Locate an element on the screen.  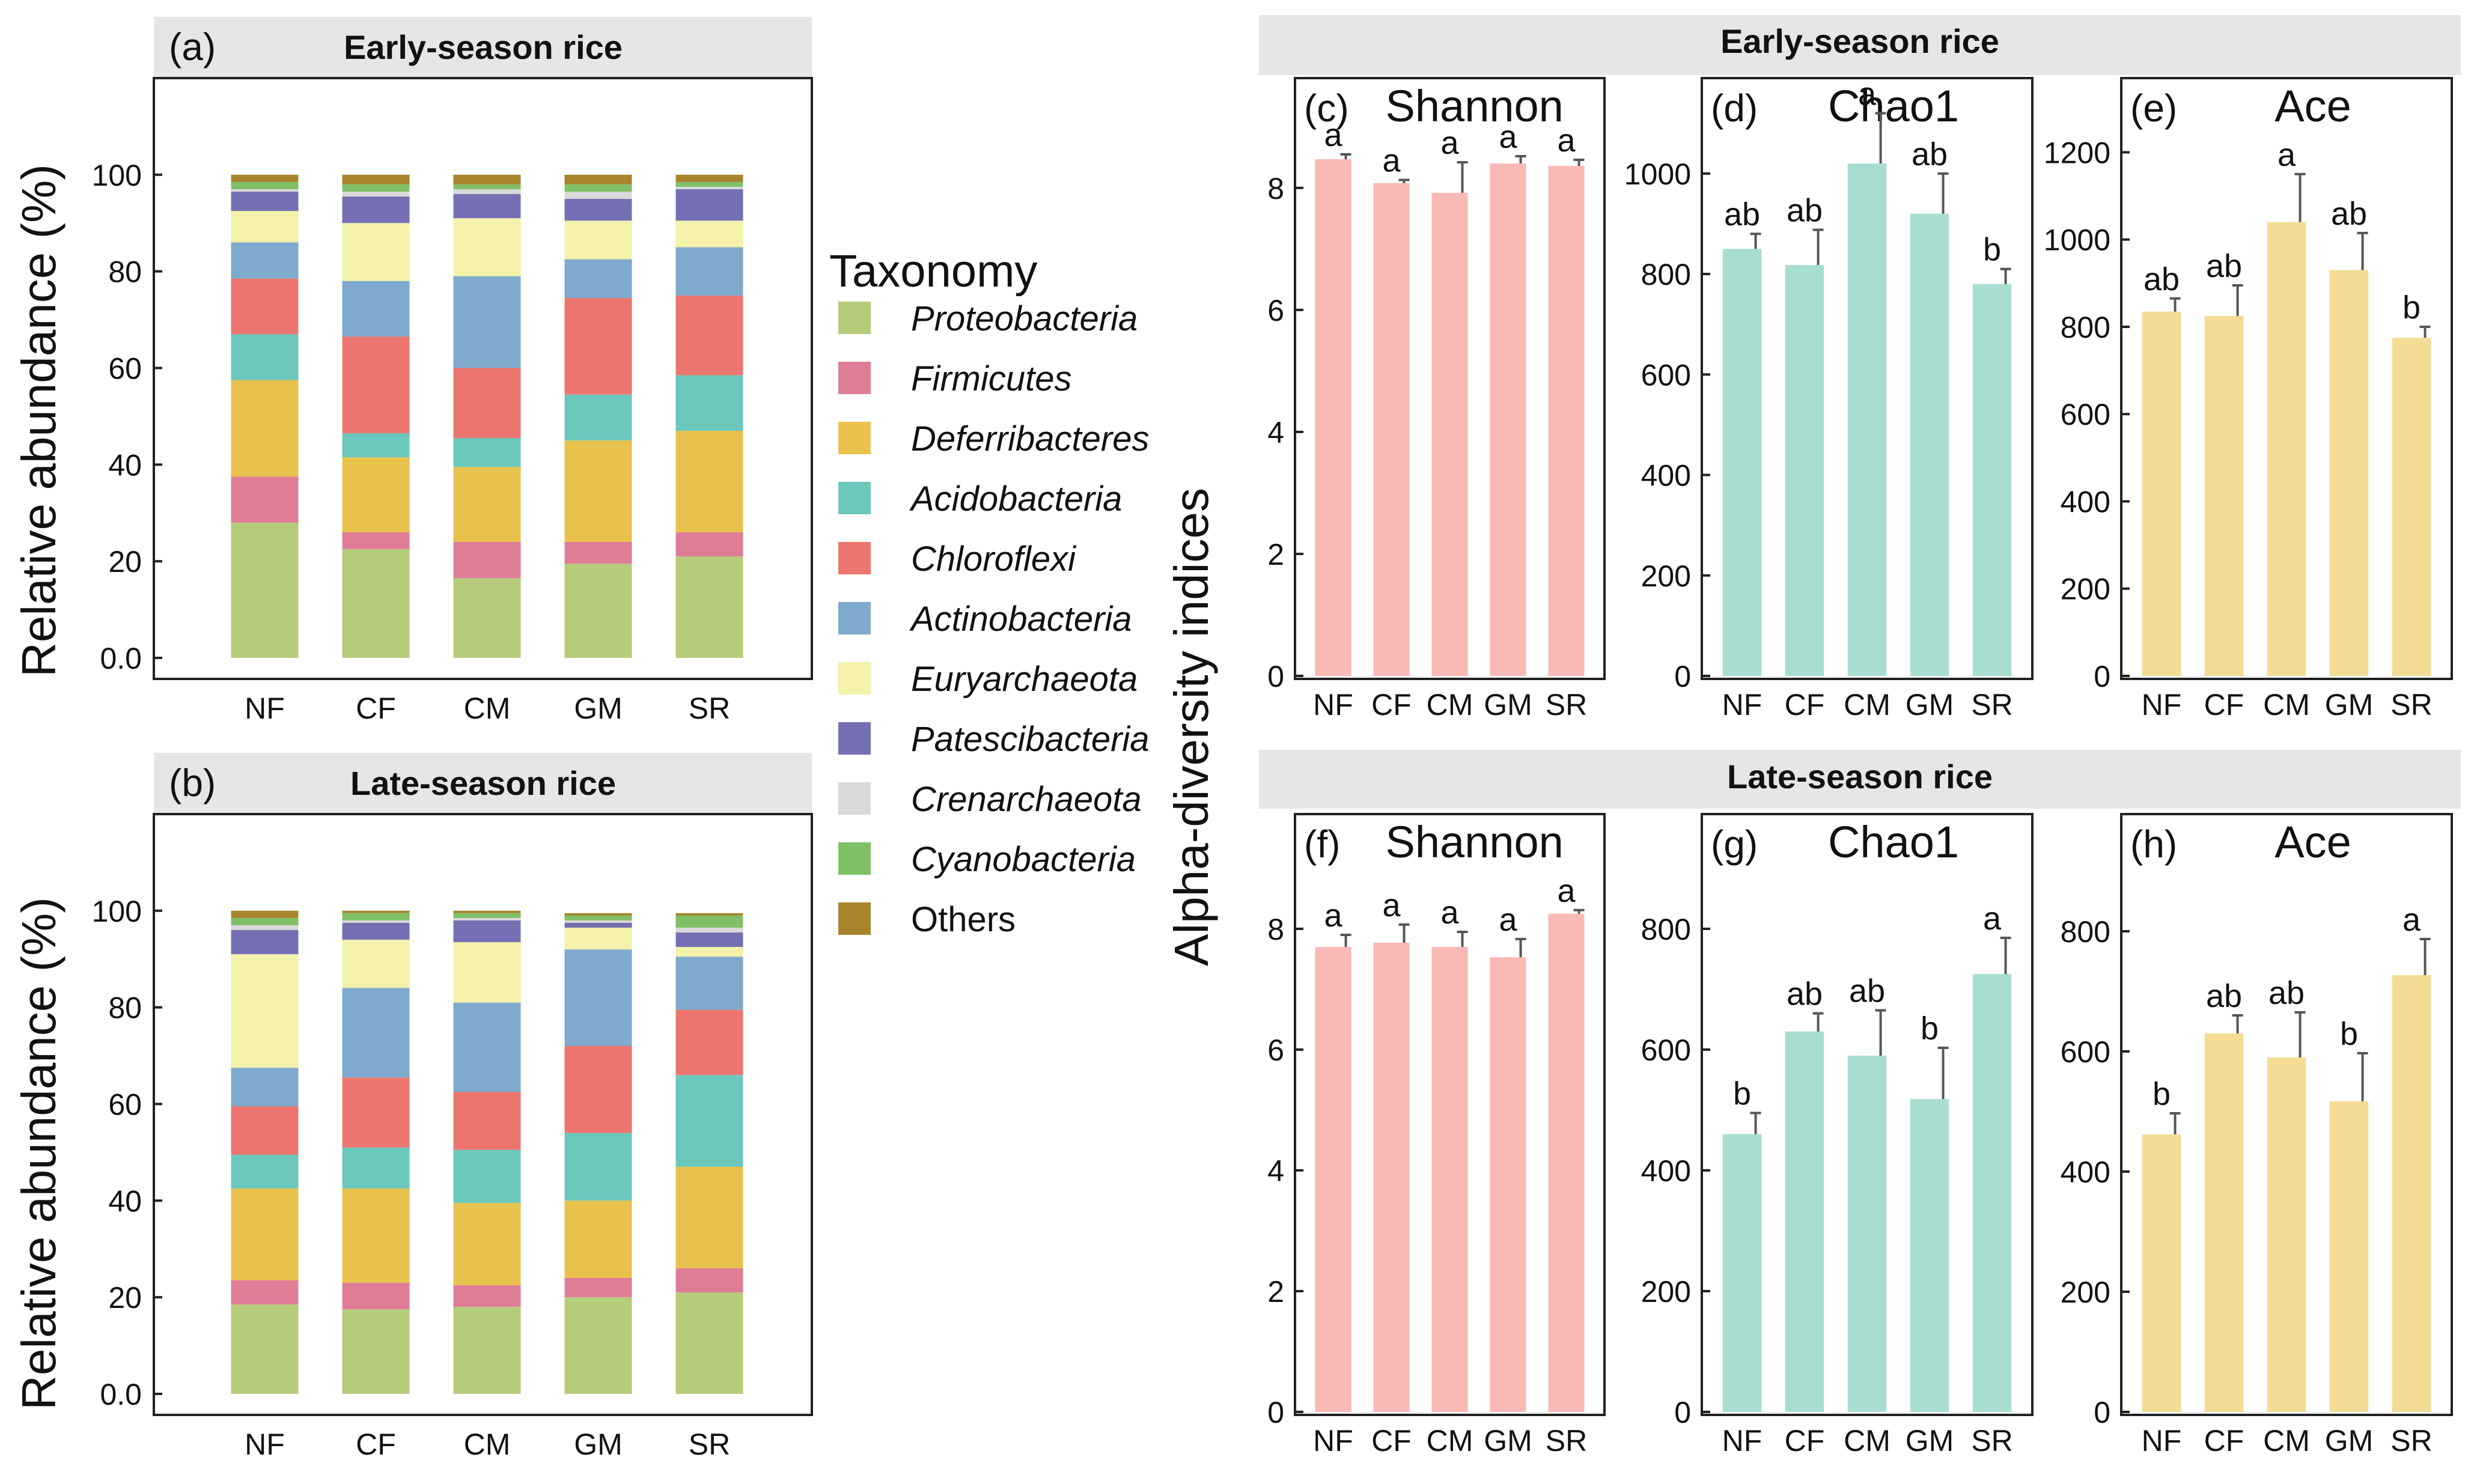
bar-b-SR-Chloroflexi is located at coordinates (709, 1042).